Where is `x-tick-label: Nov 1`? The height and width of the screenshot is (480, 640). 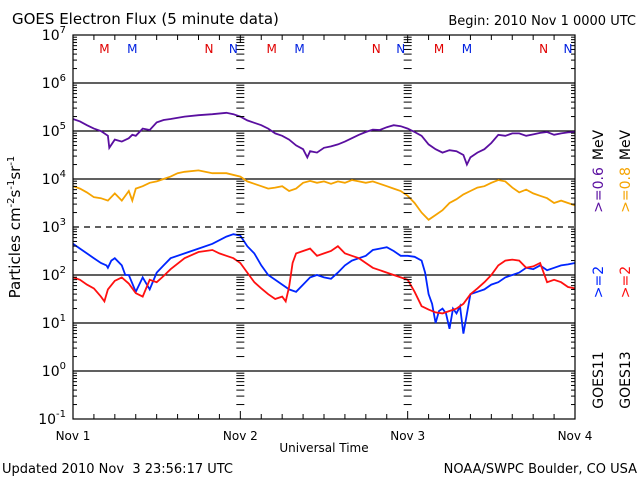
x-tick-label: Nov 1 is located at coordinates (73, 436).